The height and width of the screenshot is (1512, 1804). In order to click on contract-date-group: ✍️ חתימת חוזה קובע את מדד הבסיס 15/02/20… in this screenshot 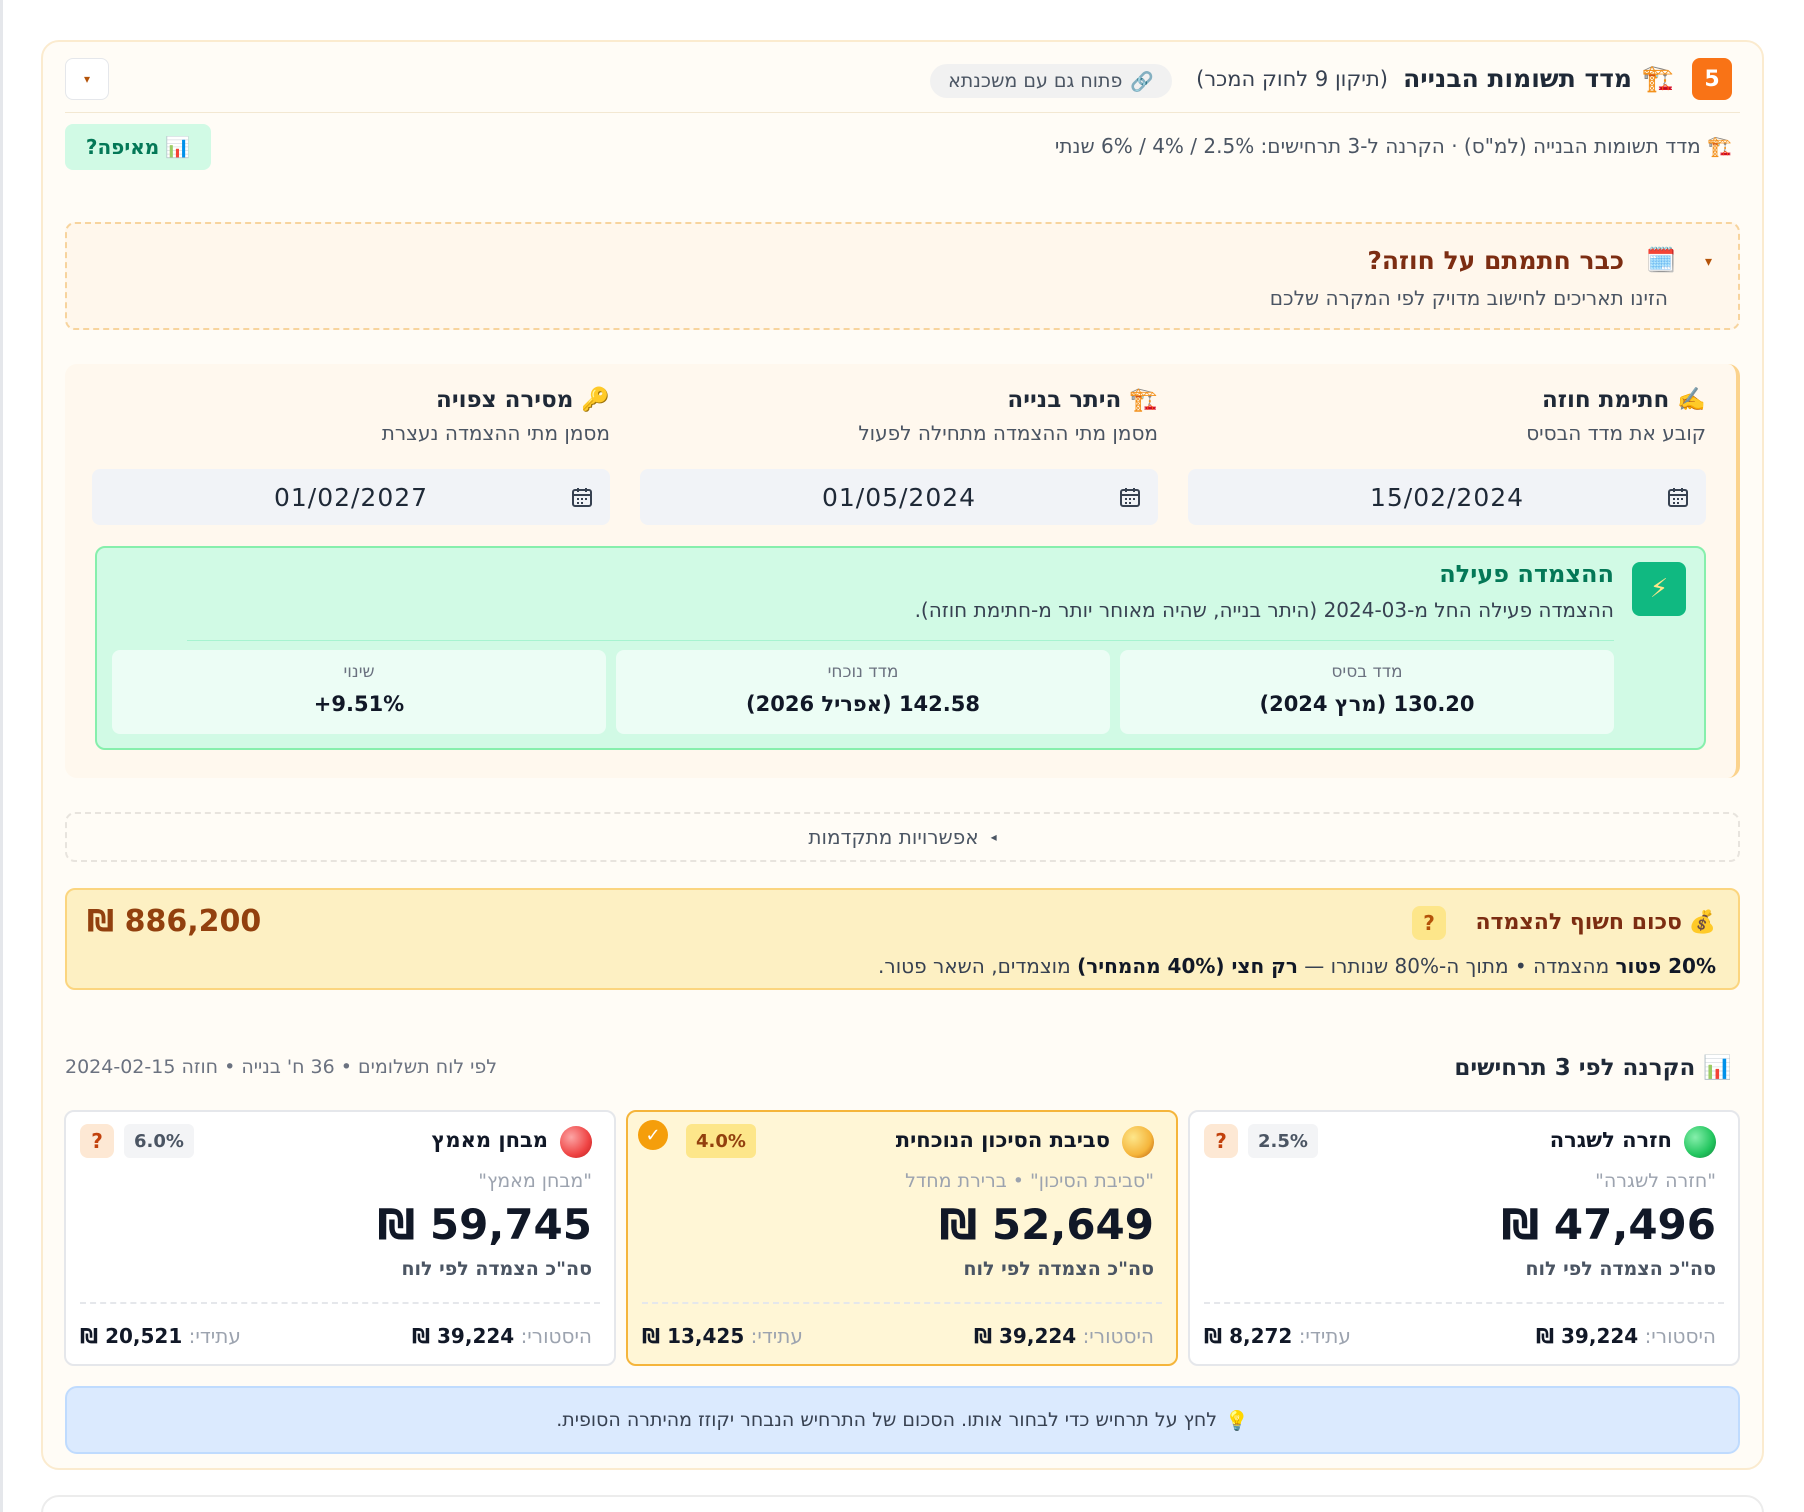, I will do `click(1447, 455)`.